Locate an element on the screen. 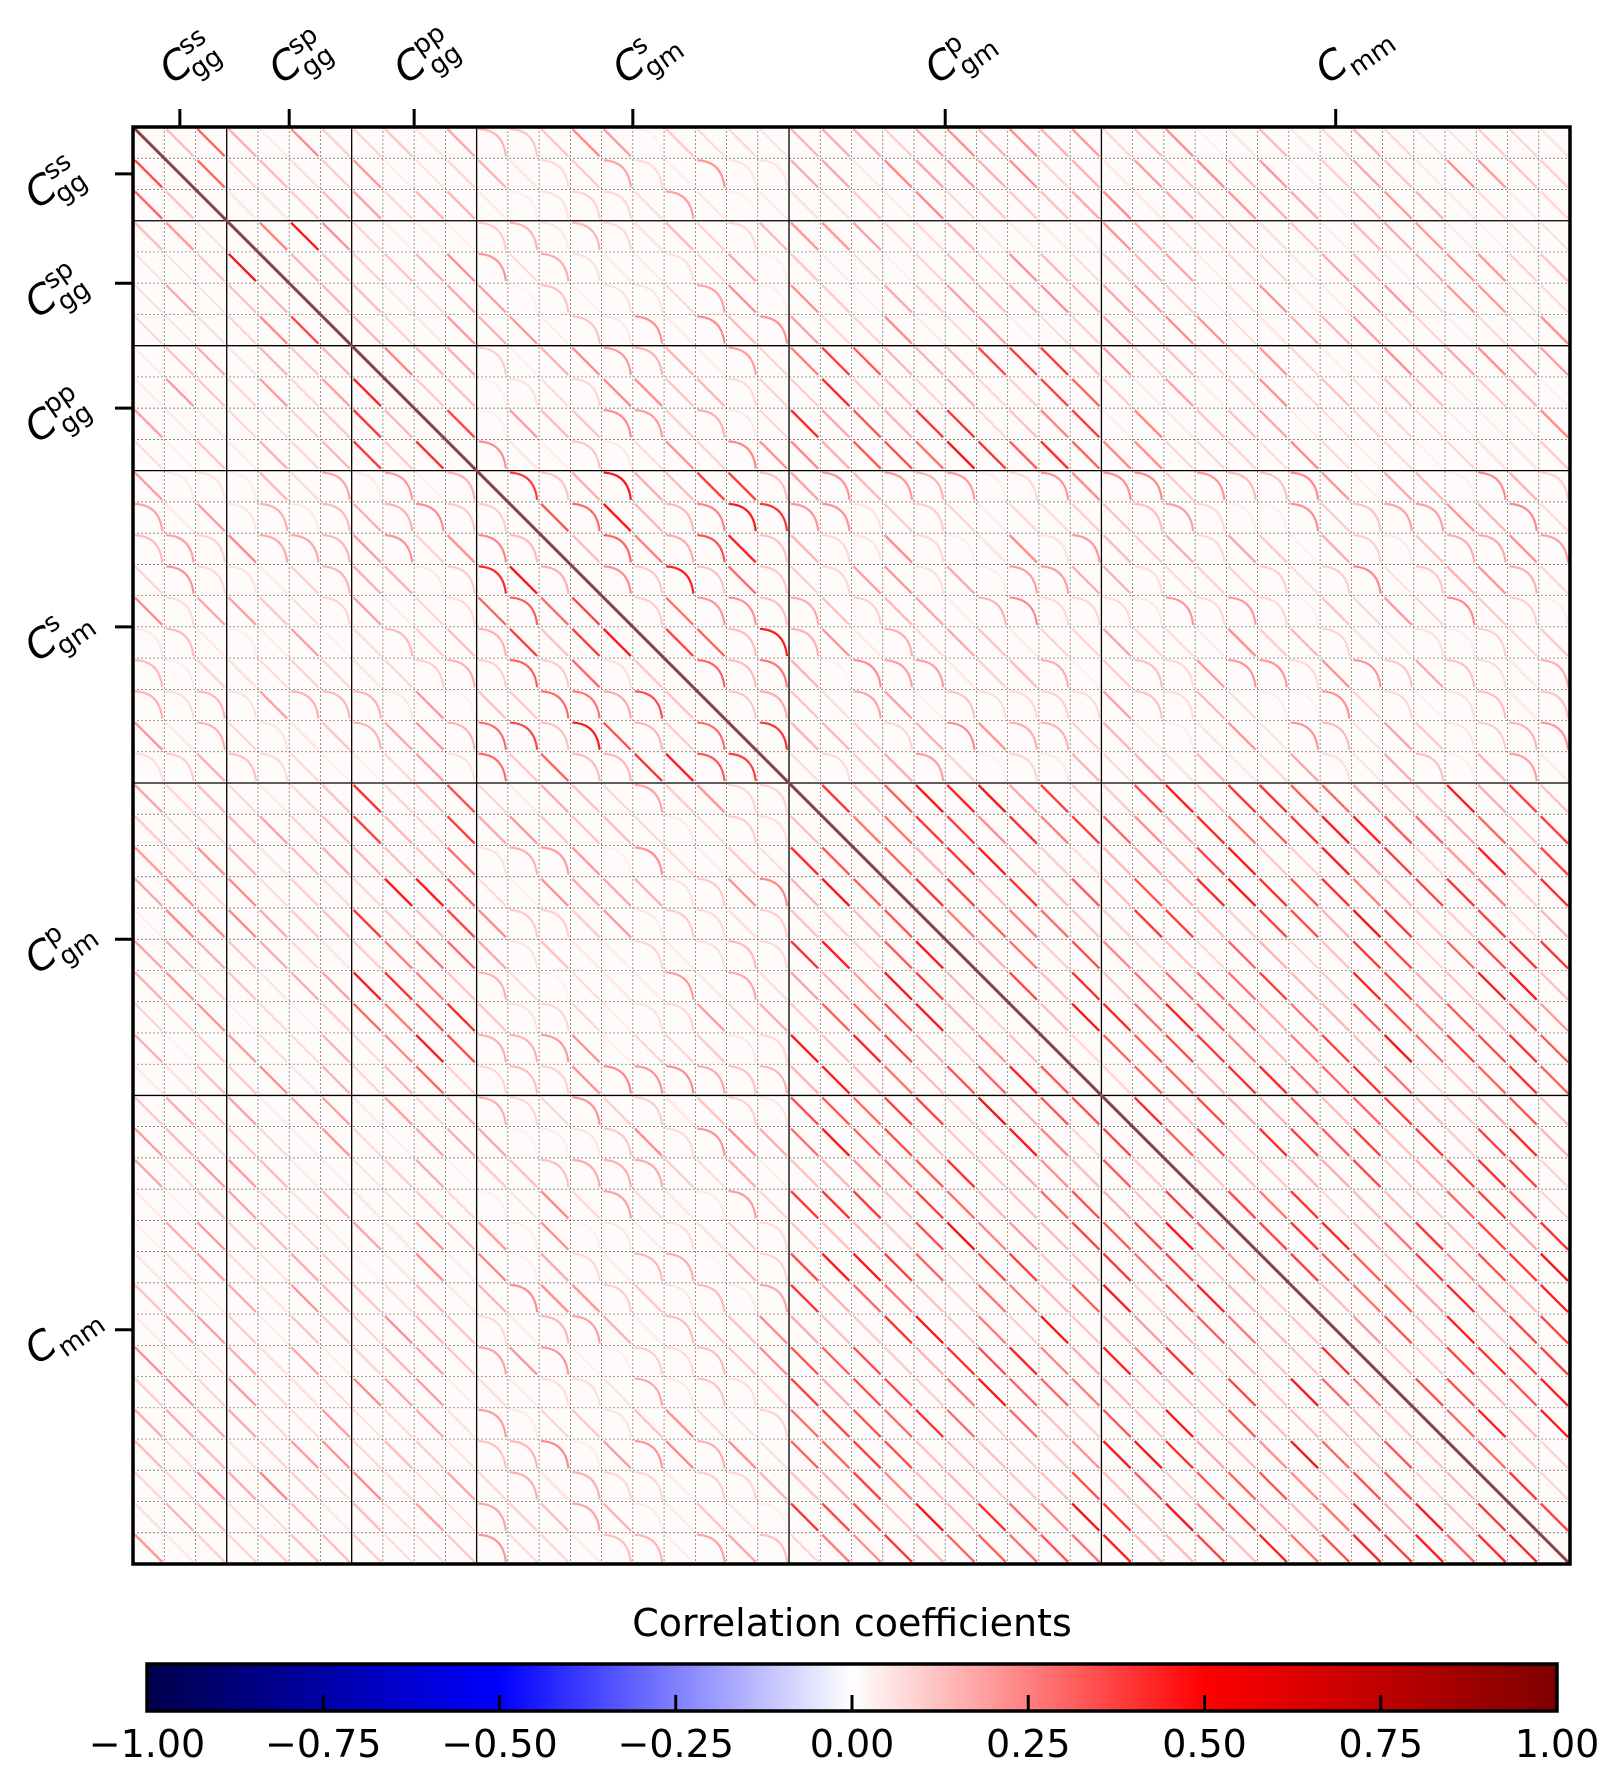 This screenshot has height=1777, width=1619. top-axis-ticks: Cssgg Cspgg Cppgg Csgm Cpgm Cmm is located at coordinates (775, 68).